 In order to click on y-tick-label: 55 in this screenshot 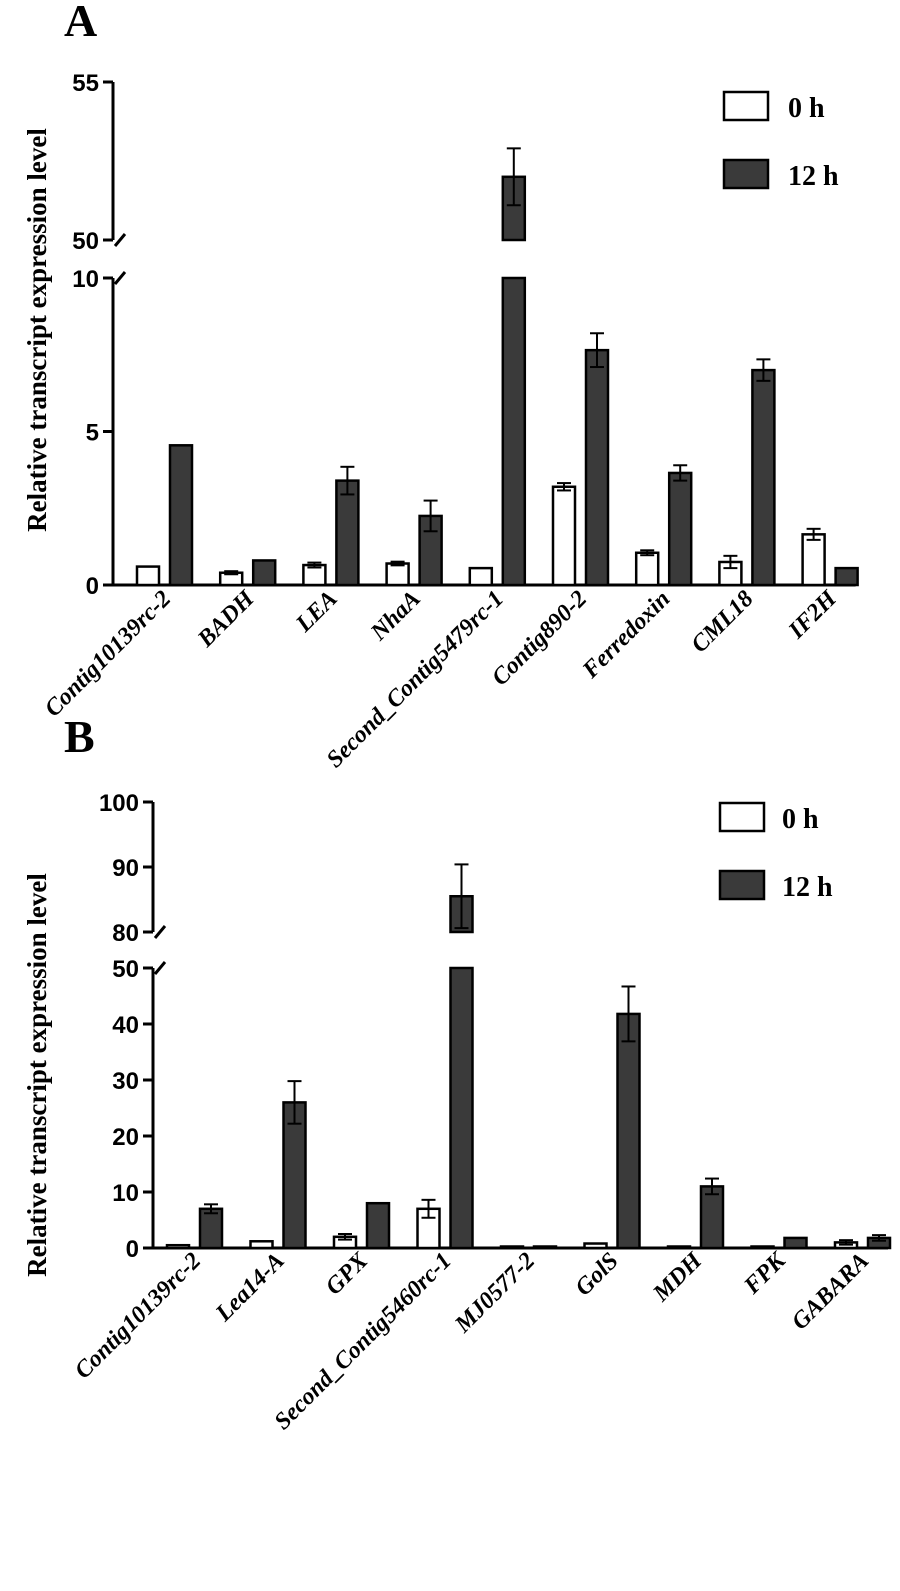, I will do `click(85, 83)`.